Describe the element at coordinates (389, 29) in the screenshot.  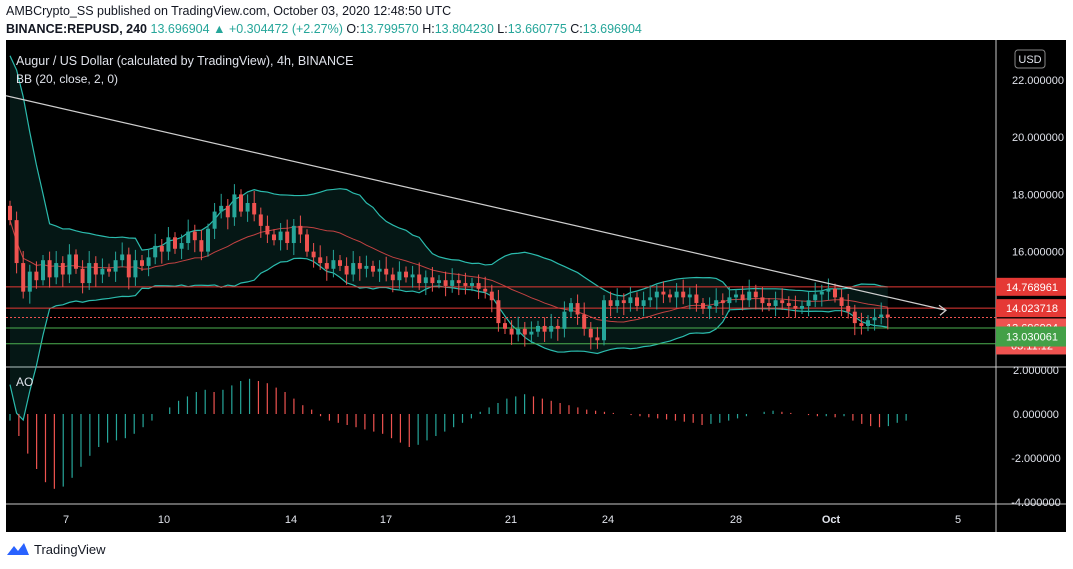
I see `open-value: 13.799570` at that location.